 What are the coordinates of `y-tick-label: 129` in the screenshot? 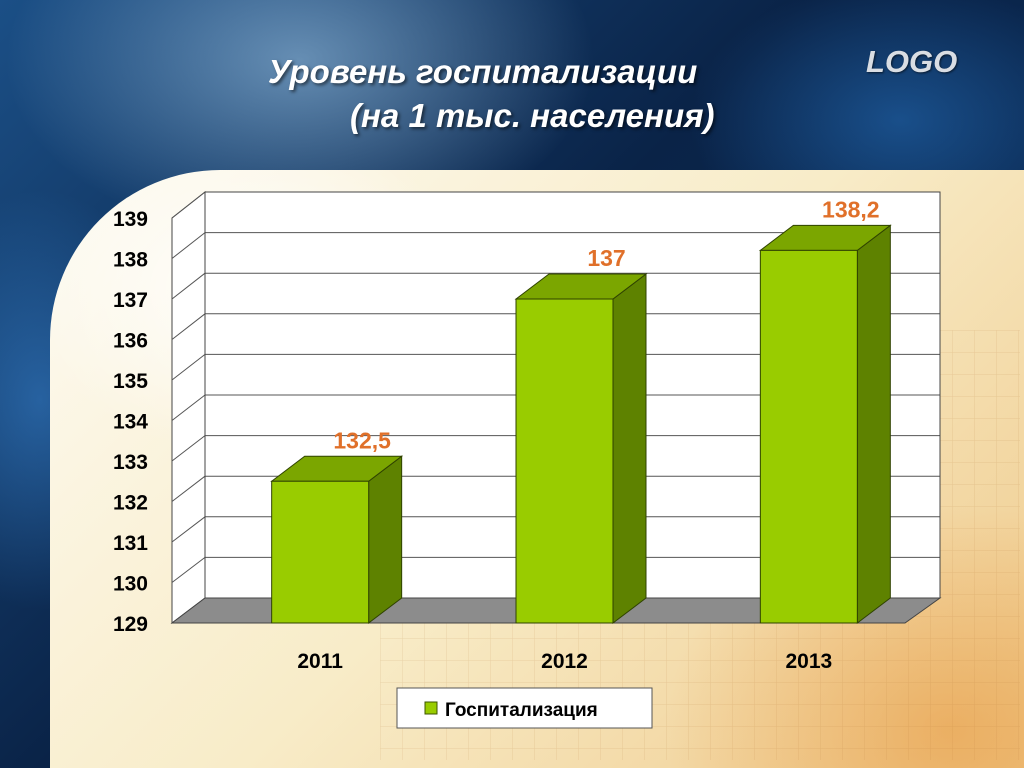 It's located at (130, 624).